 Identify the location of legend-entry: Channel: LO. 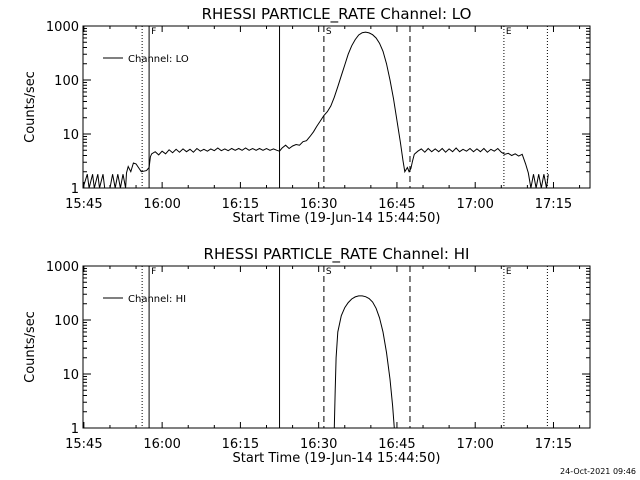
(158, 59).